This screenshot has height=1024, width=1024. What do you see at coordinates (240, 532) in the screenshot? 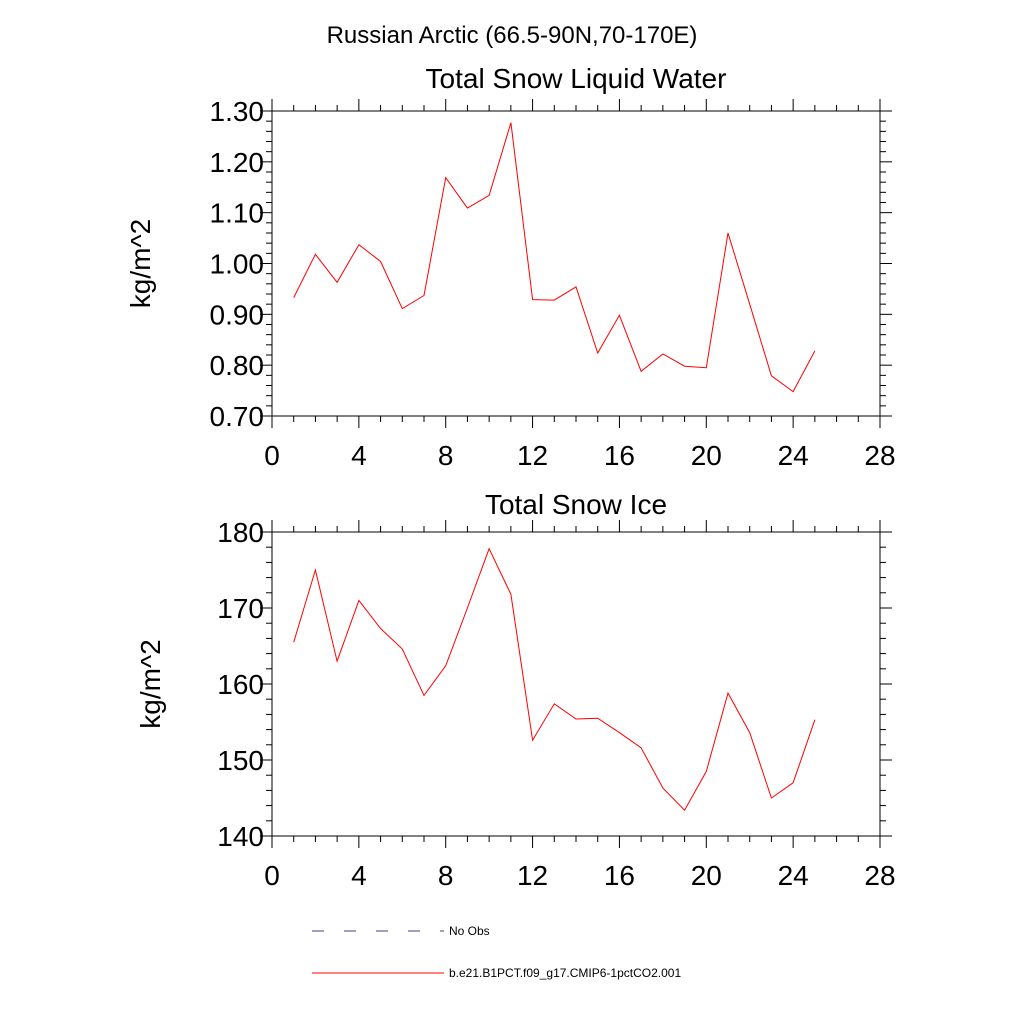
I see `y-tick-label: 180` at bounding box center [240, 532].